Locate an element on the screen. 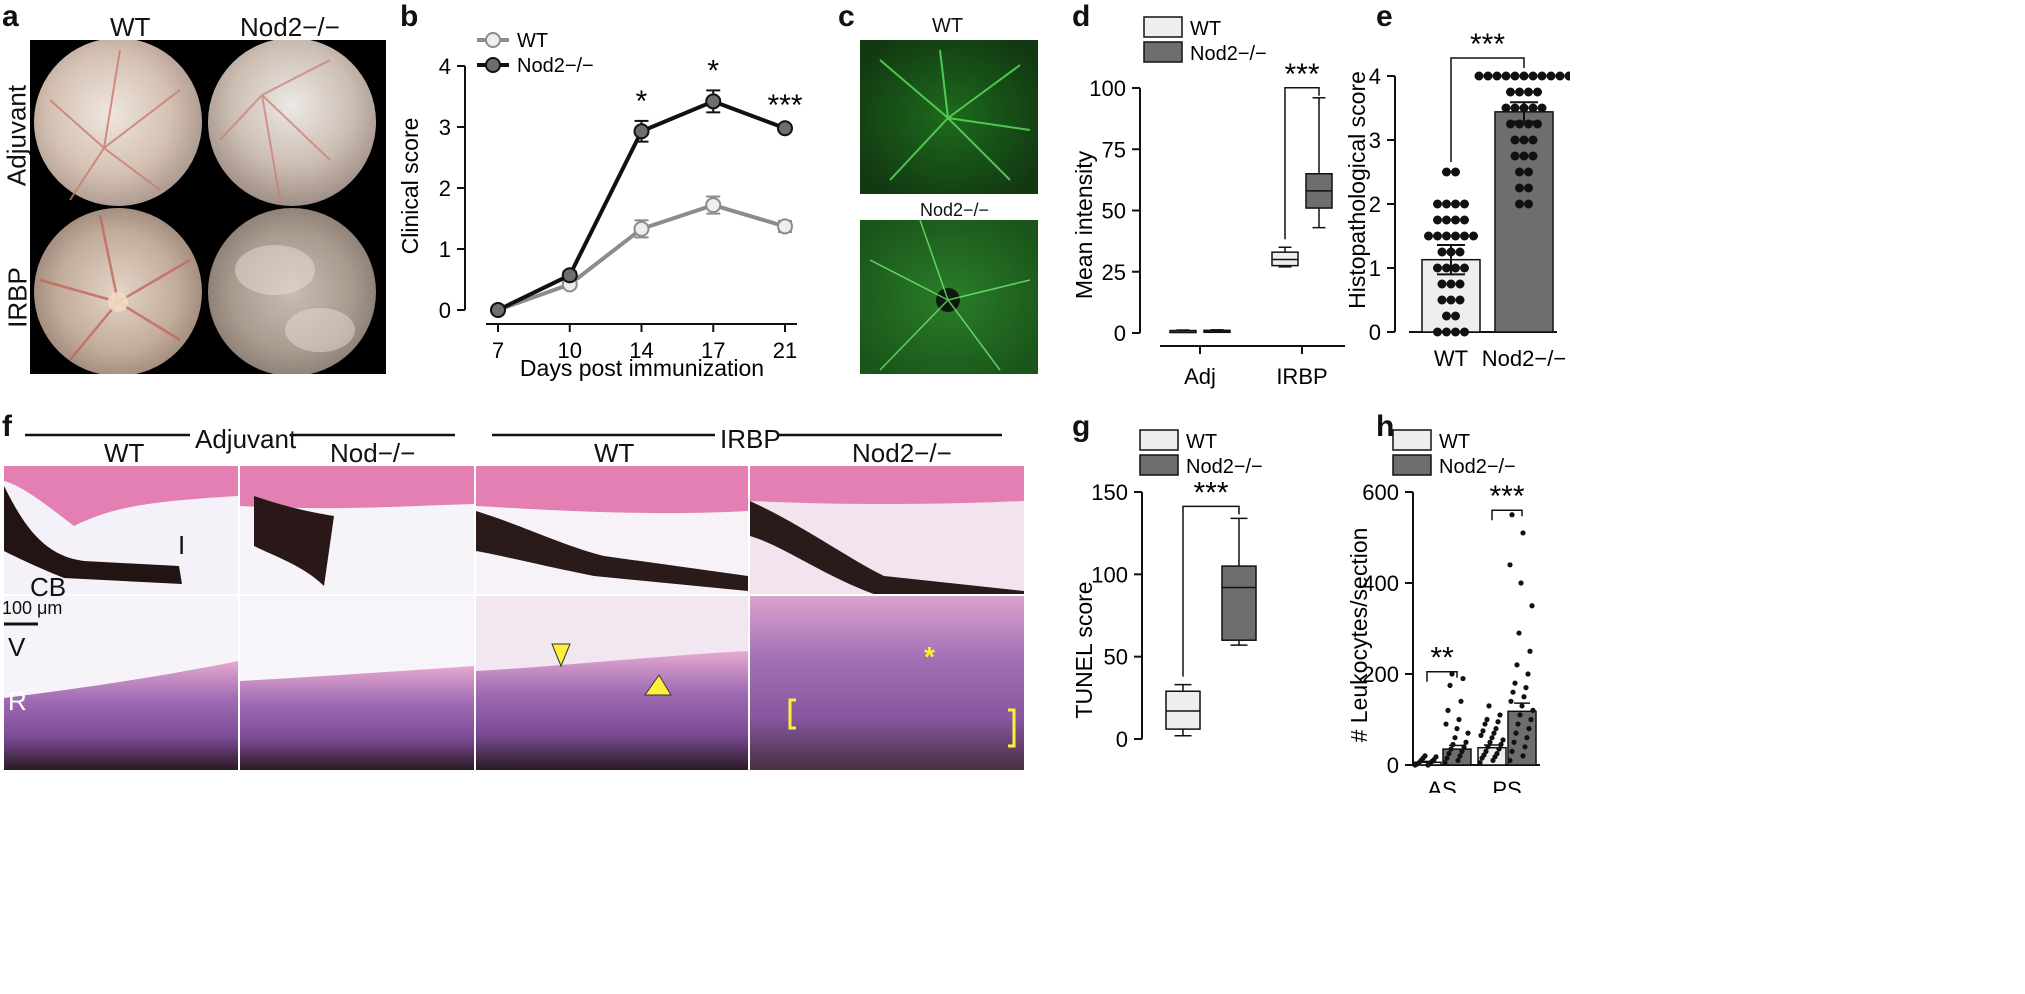 The width and height of the screenshot is (2025, 994). chart-e-ytick-label: 1 is located at coordinates (1375, 268).